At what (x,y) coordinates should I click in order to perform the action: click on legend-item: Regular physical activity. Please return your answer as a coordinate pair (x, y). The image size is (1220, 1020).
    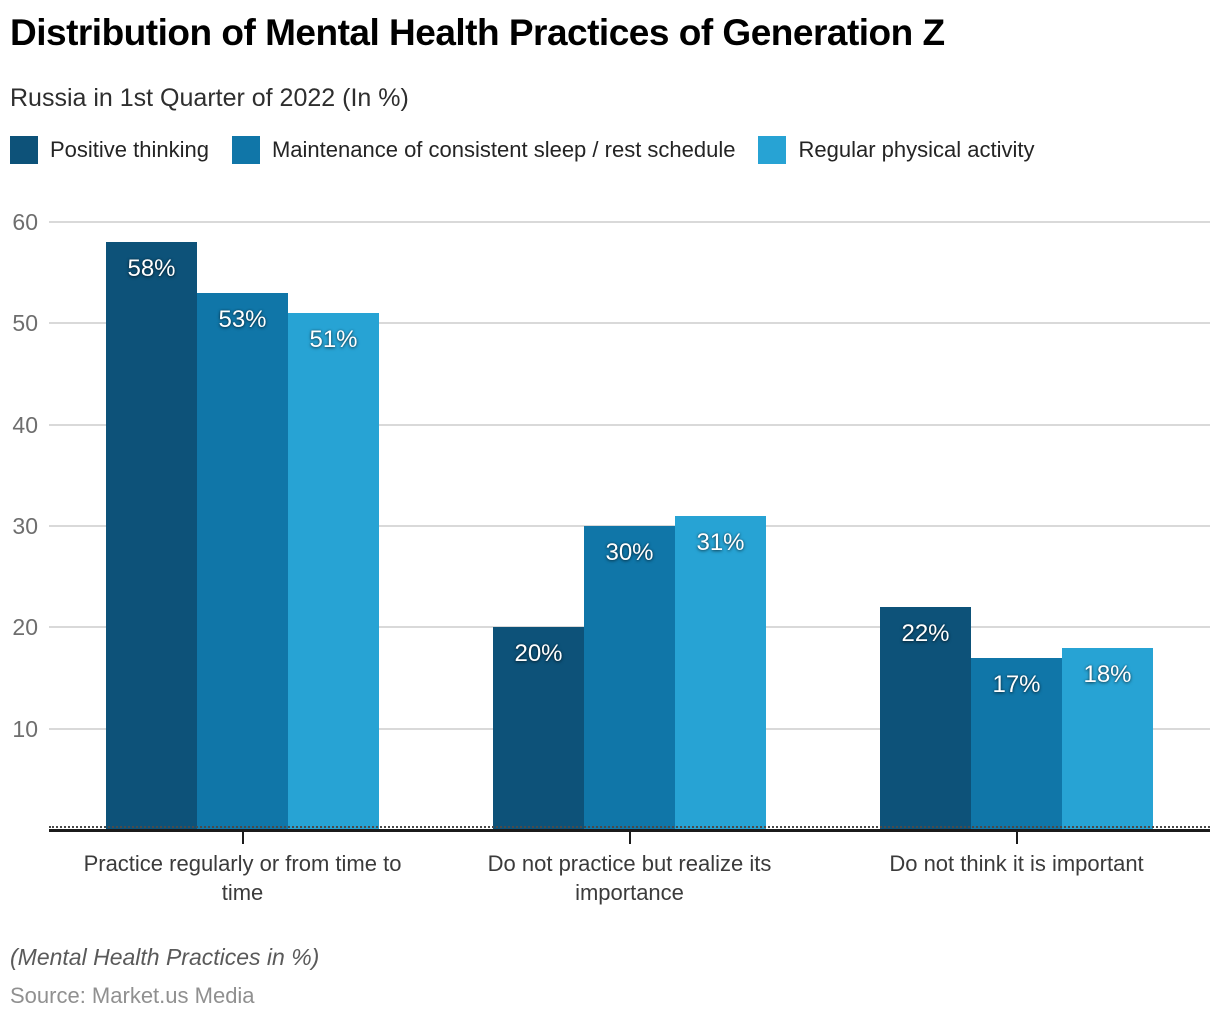
    Looking at the image, I should click on (896, 150).